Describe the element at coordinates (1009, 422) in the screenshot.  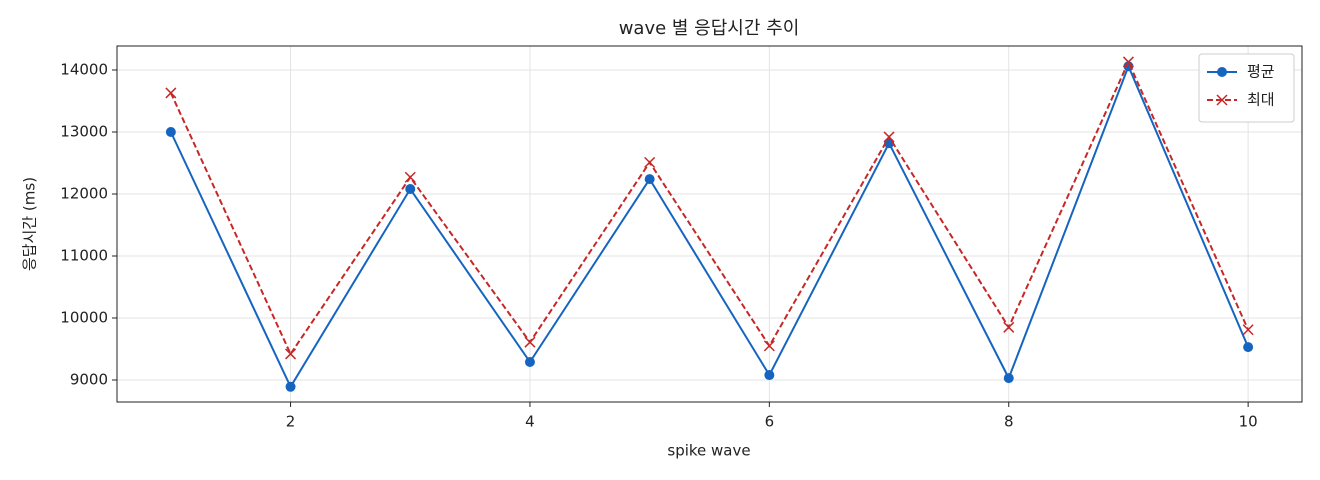
I see `x-tick-label: 8` at that location.